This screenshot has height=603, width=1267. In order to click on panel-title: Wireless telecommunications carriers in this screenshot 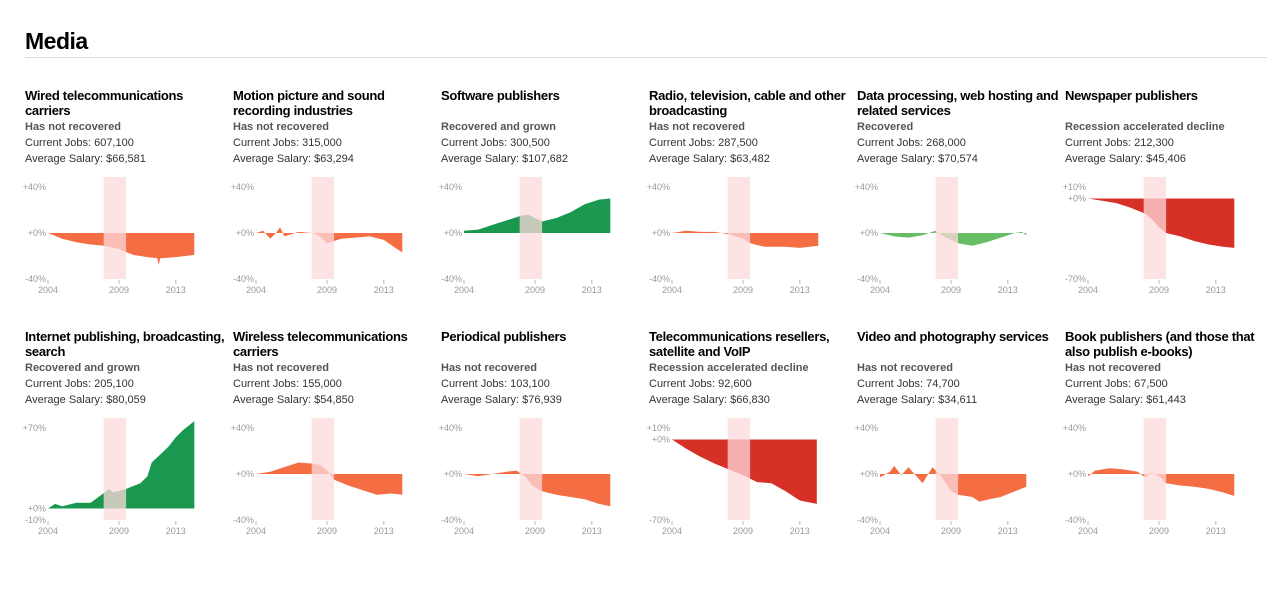, I will do `click(320, 344)`.